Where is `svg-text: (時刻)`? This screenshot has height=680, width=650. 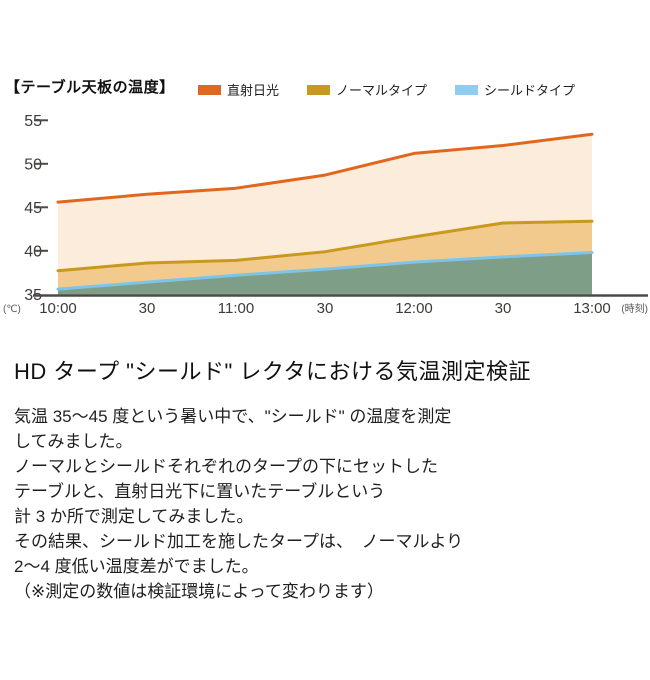 svg-text: (時刻) is located at coordinates (634, 308).